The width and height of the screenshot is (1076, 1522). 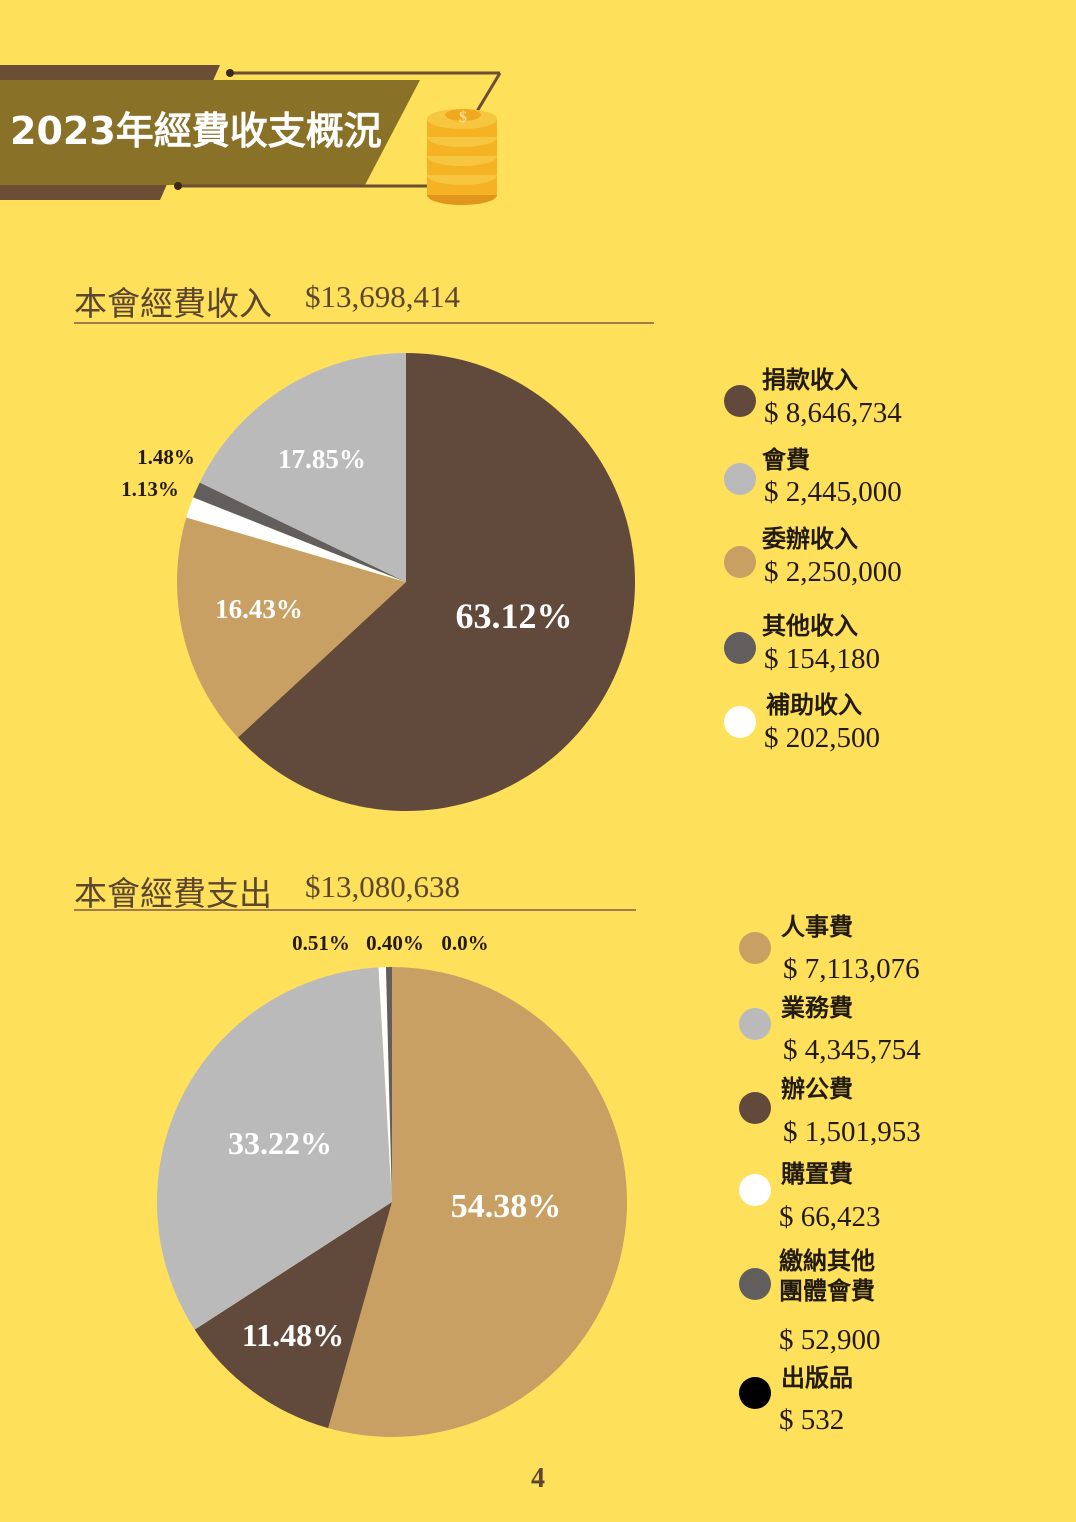 What do you see at coordinates (817, 1008) in the screenshot?
I see `legend-label: 業務費` at bounding box center [817, 1008].